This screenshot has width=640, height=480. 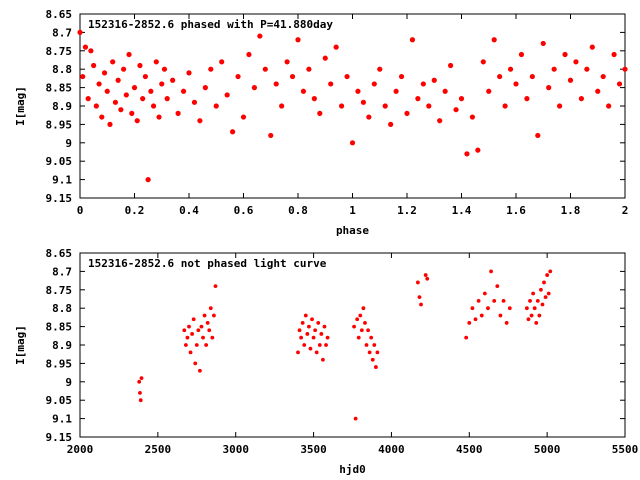 I want to click on x-tick-label: 0.2, so click(x=135, y=210).